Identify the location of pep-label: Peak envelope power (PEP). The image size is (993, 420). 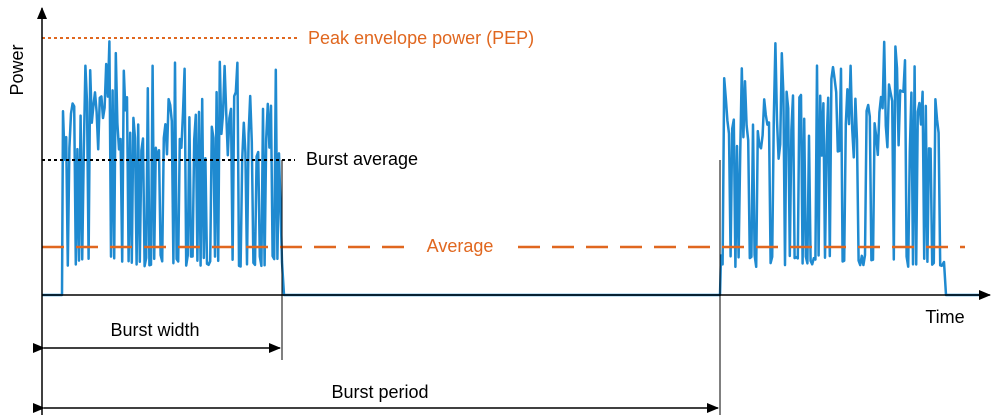
(421, 38).